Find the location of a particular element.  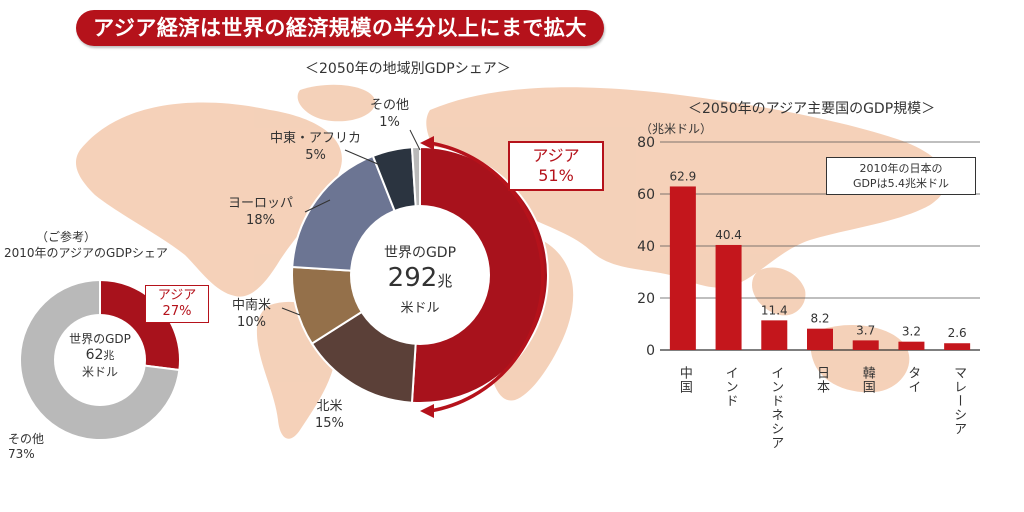

y-tick-label-40: 40 is located at coordinates (646, 247).